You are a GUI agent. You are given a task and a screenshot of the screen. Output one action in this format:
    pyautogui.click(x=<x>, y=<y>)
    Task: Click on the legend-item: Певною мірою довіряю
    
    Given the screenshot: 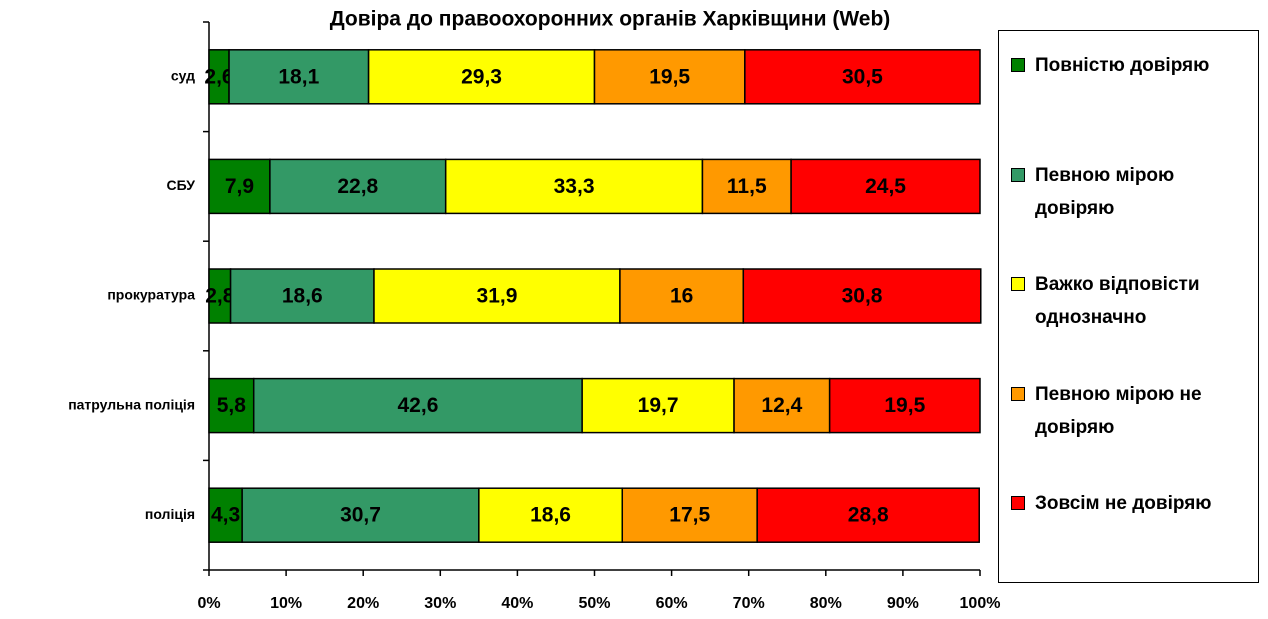 What is the action you would take?
    pyautogui.click(x=1131, y=192)
    